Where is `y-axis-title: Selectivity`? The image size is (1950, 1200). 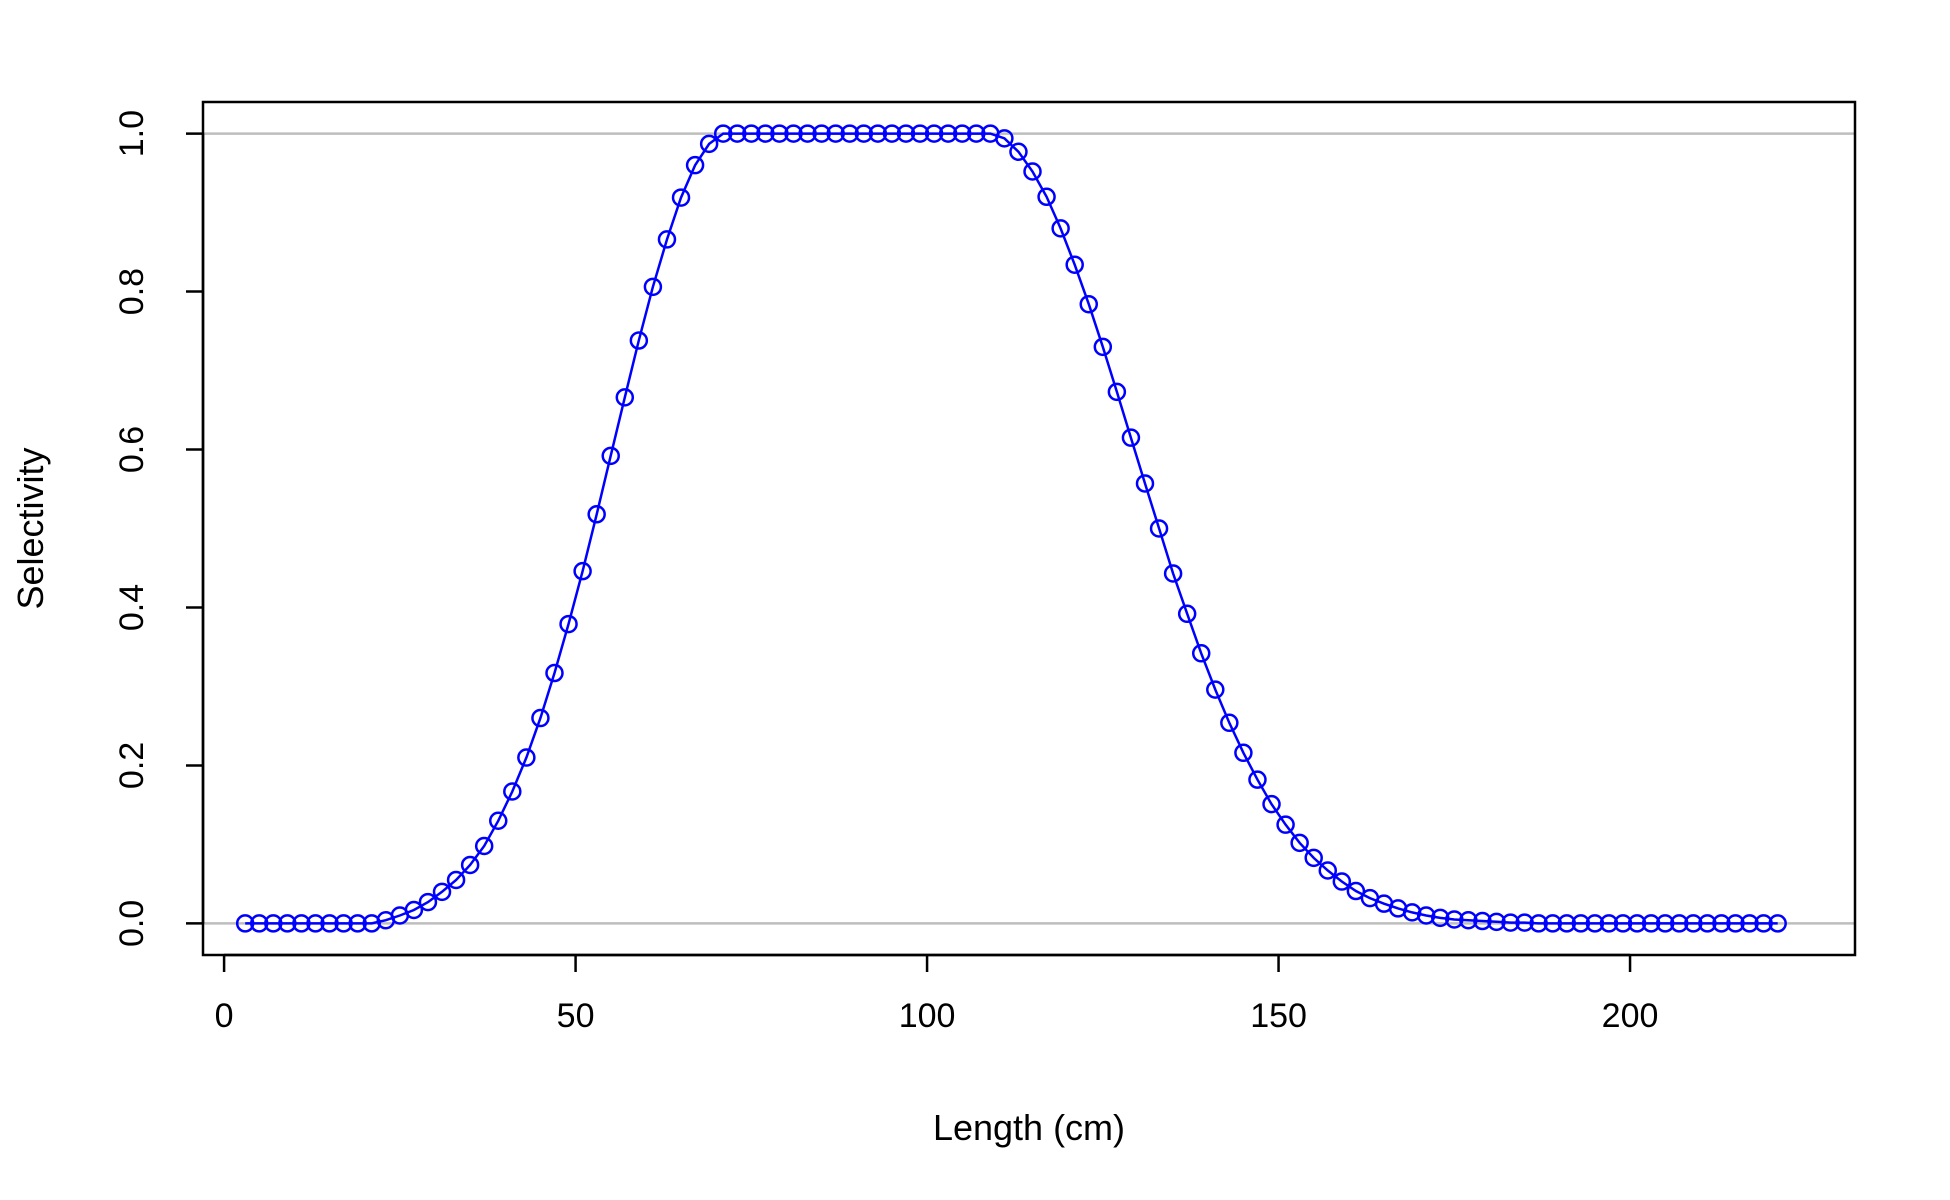
y-axis-title: Selectivity is located at coordinates (30, 528).